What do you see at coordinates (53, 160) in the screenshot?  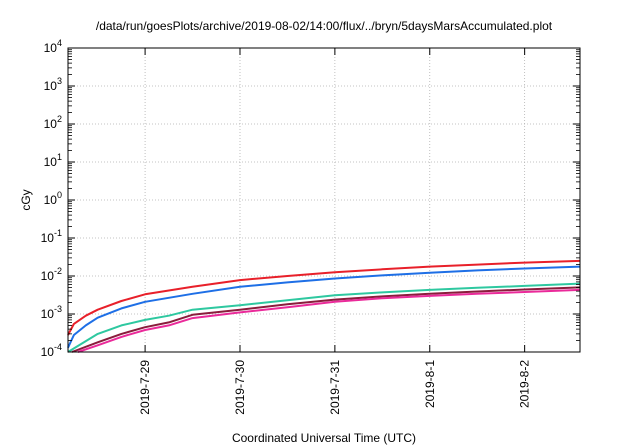 I see `y-tick-label: 10¹` at bounding box center [53, 160].